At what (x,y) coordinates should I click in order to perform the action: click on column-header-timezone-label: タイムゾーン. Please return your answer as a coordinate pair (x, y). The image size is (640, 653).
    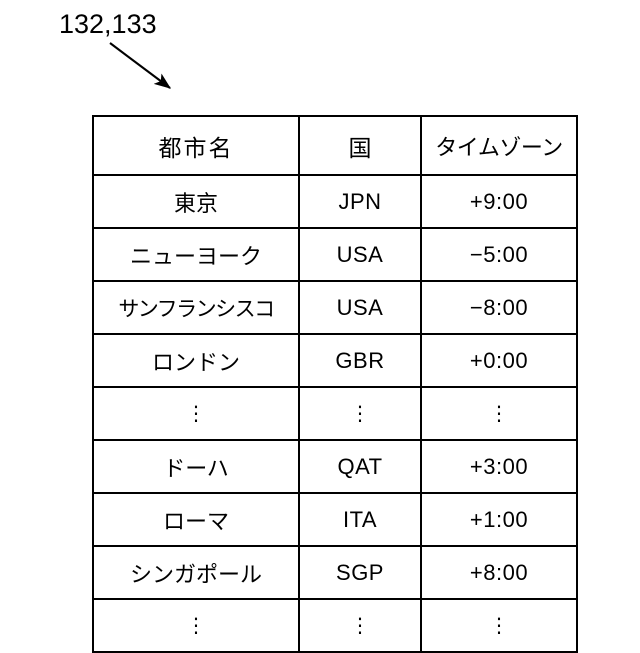
    Looking at the image, I should click on (499, 147).